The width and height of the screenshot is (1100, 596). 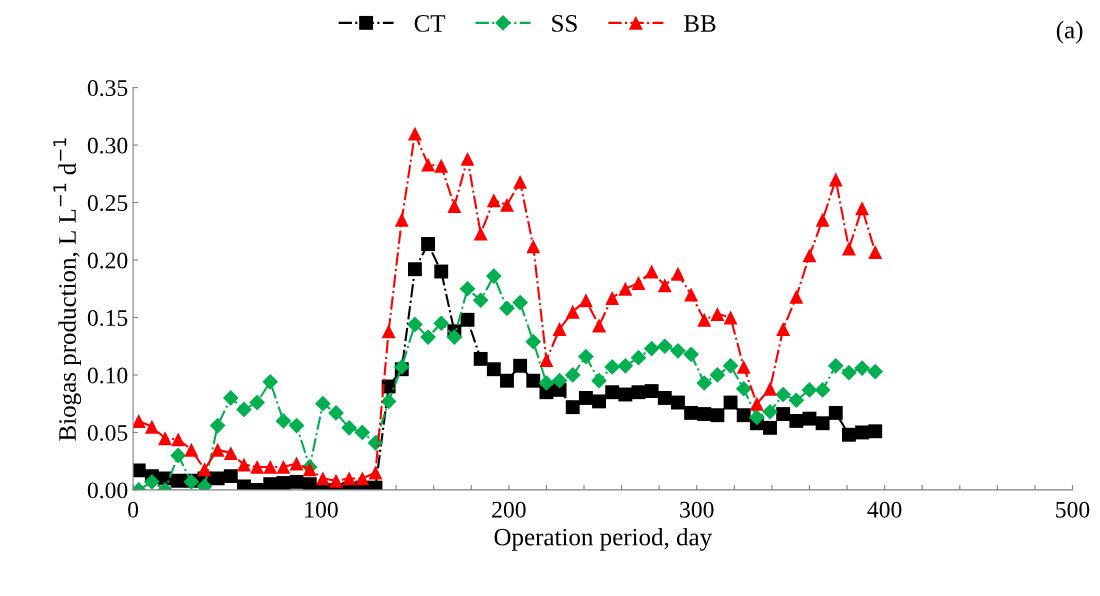 What do you see at coordinates (321, 509) in the screenshot?
I see `x-tick-label: 100` at bounding box center [321, 509].